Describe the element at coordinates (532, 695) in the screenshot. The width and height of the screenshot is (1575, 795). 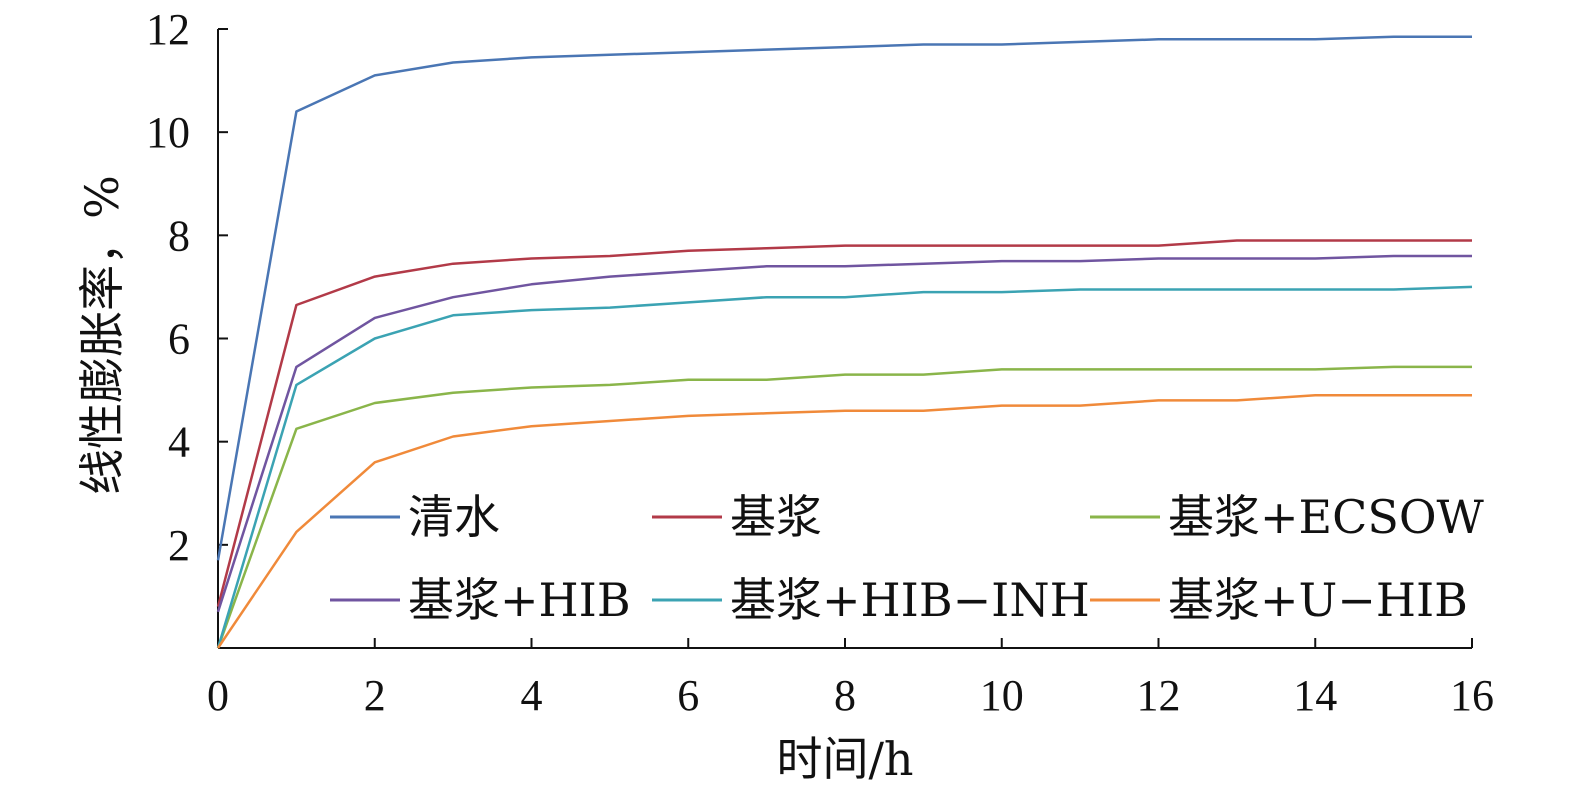
I see `x-tick-label: 4` at that location.